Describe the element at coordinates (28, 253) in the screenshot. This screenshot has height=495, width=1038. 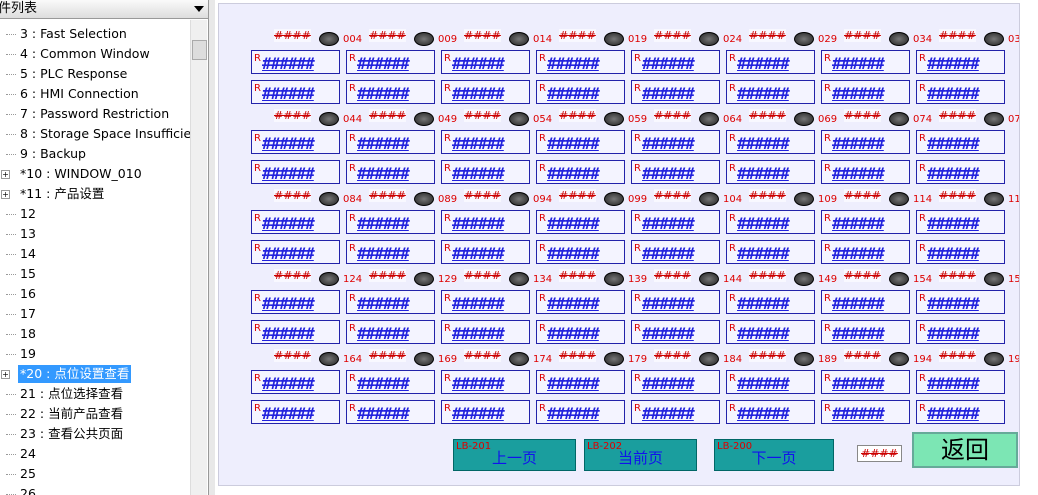
I see `tree-item: 14` at that location.